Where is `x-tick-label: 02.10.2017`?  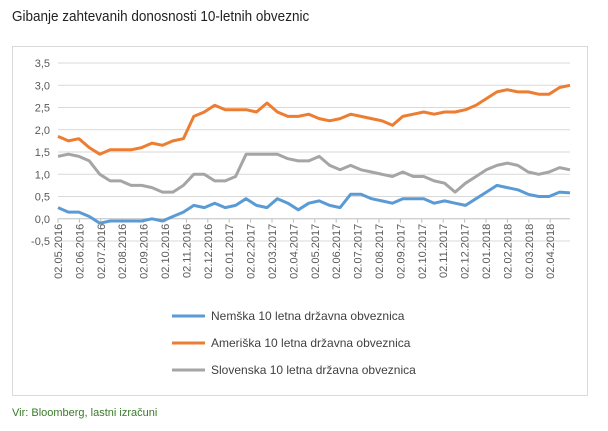
x-tick-label: 02.10.2017 is located at coordinates (423, 251).